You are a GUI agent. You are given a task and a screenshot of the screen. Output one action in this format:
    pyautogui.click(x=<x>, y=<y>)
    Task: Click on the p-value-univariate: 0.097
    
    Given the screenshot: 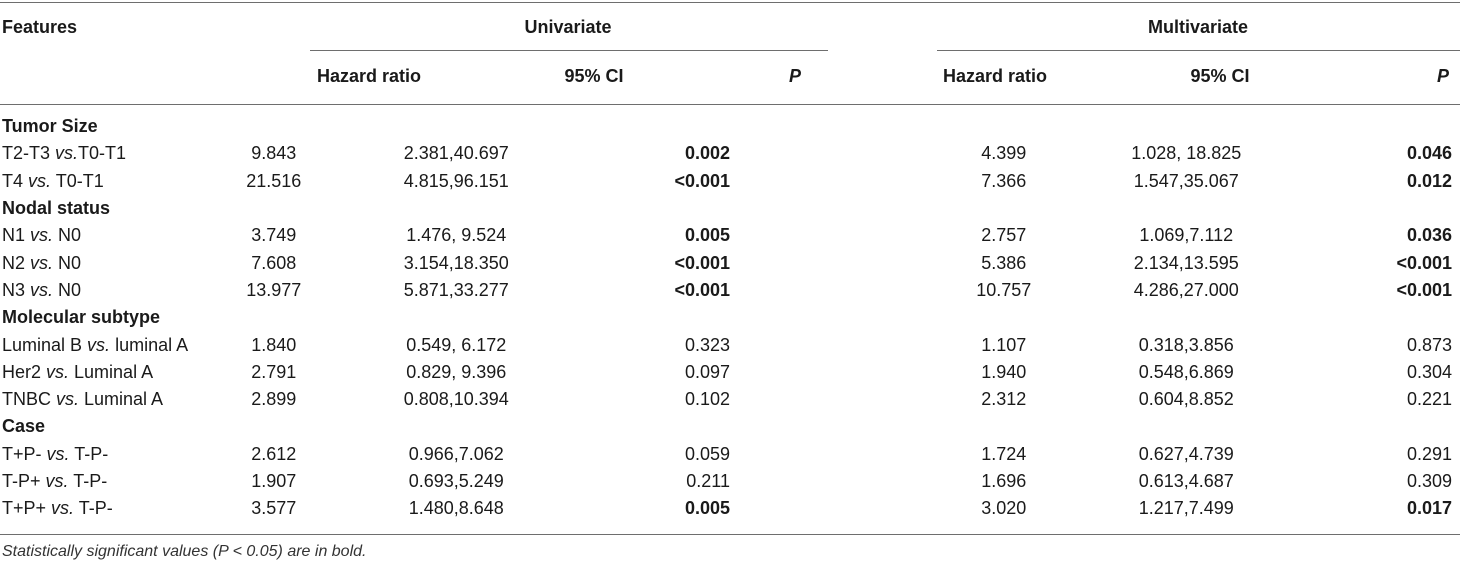 What is the action you would take?
    pyautogui.click(x=707, y=371)
    